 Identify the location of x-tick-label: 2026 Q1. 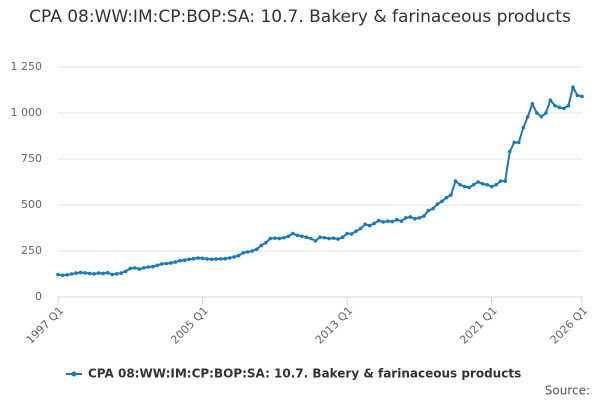
(569, 325).